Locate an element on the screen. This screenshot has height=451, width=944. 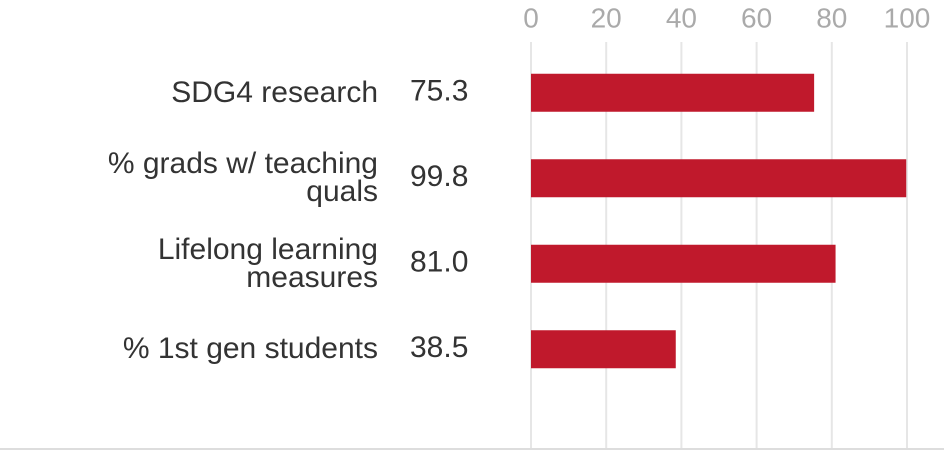
x-tick-label: 40 is located at coordinates (681, 17).